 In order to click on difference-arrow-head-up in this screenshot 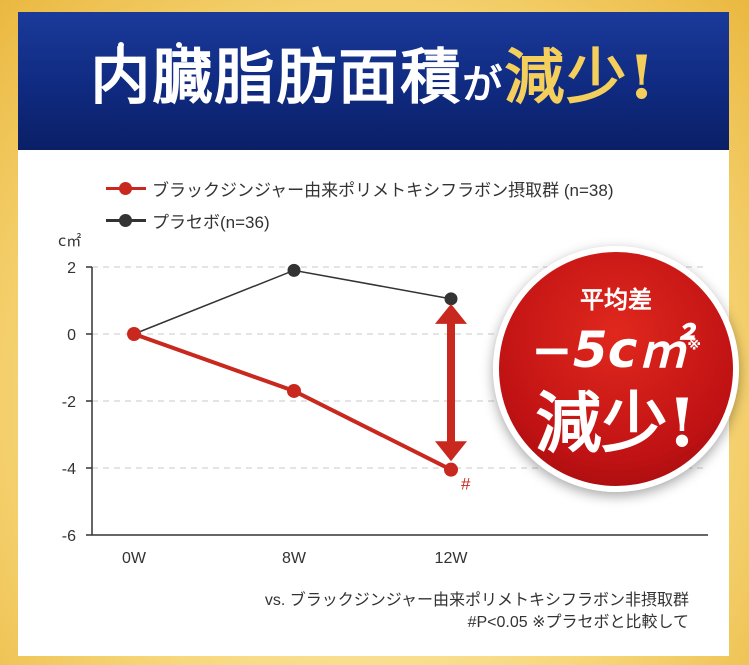, I will do `click(451, 313)`.